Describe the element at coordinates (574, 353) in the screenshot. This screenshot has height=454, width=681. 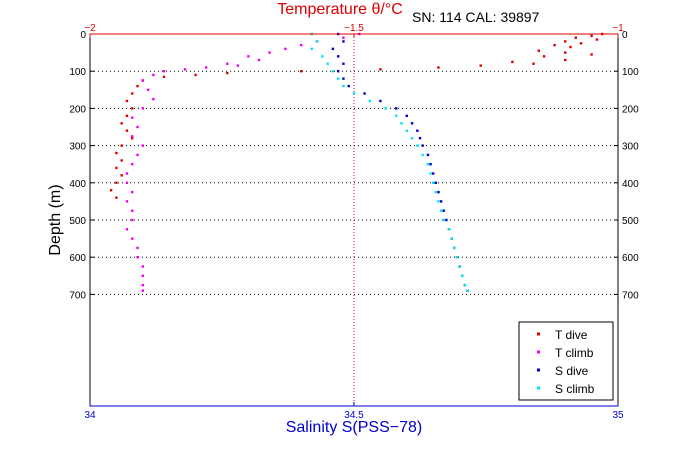
I see `legend-label: T climb` at that location.